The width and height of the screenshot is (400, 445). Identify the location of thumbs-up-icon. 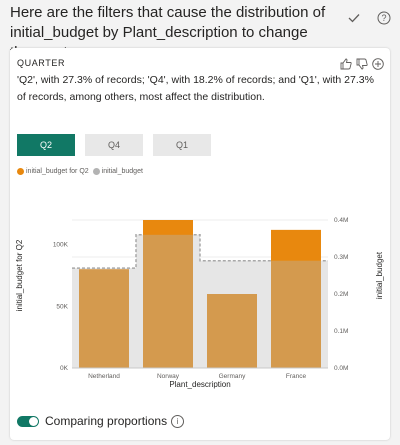
(346, 64).